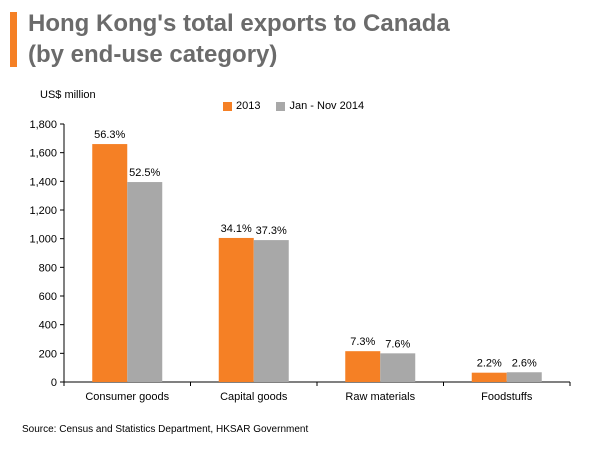  I want to click on data-label: 7.6%, so click(397, 344).